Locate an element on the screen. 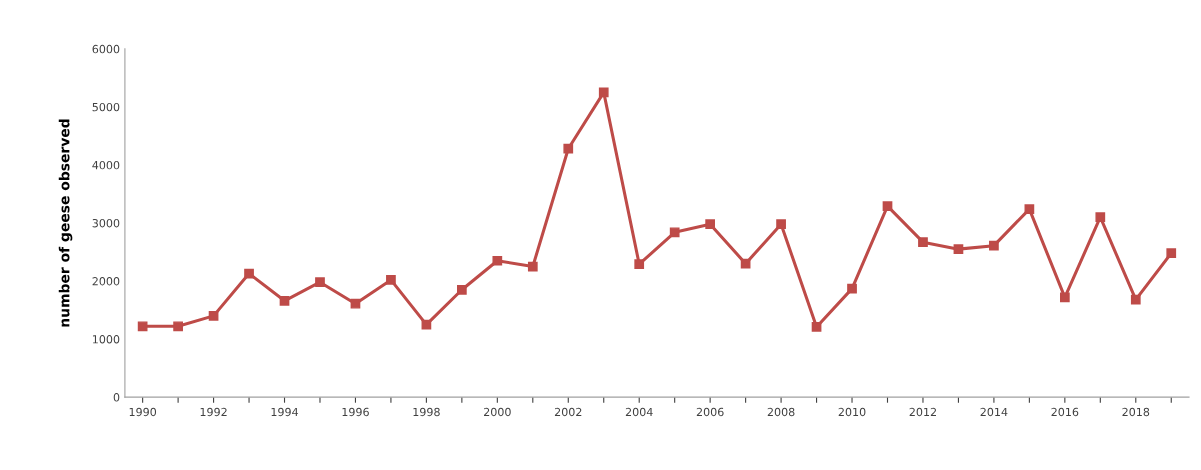 This screenshot has height=470, width=1201. y-tick-label: 4000 is located at coordinates (106, 165).